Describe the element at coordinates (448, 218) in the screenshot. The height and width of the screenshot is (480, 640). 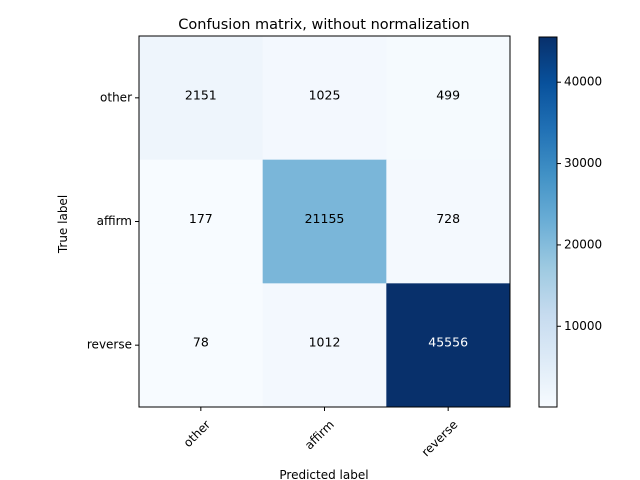
I see `cell-value-label: 728` at that location.